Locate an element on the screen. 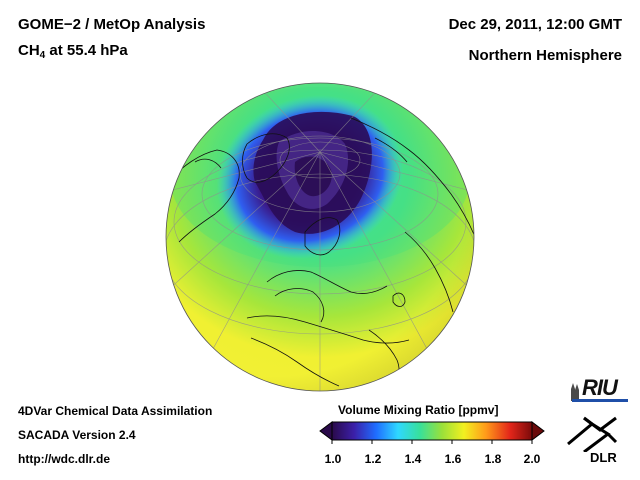 This screenshot has height=480, width=640. colorbar-tick-label: 1.6 is located at coordinates (453, 459).